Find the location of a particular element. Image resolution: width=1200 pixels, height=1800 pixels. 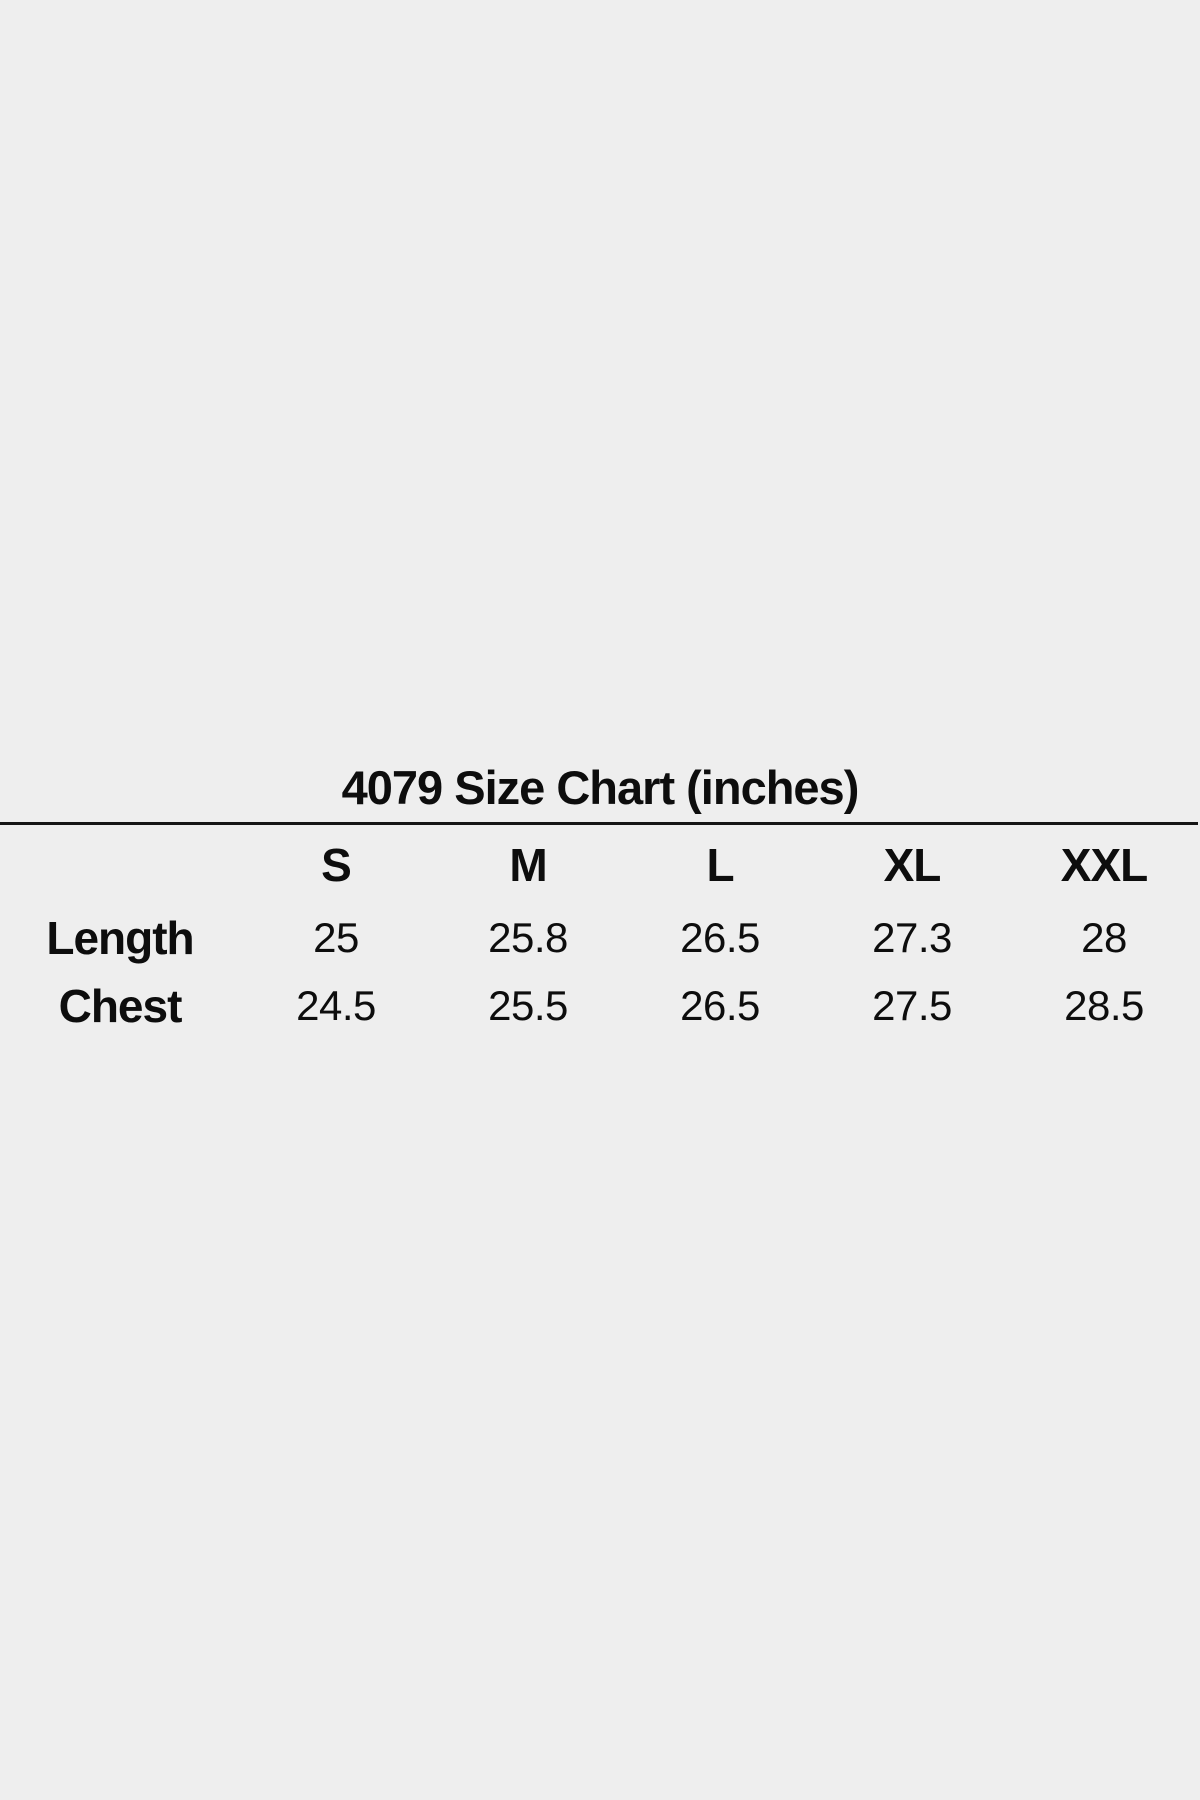

chest-value-l: 26.5 is located at coordinates (720, 1005).